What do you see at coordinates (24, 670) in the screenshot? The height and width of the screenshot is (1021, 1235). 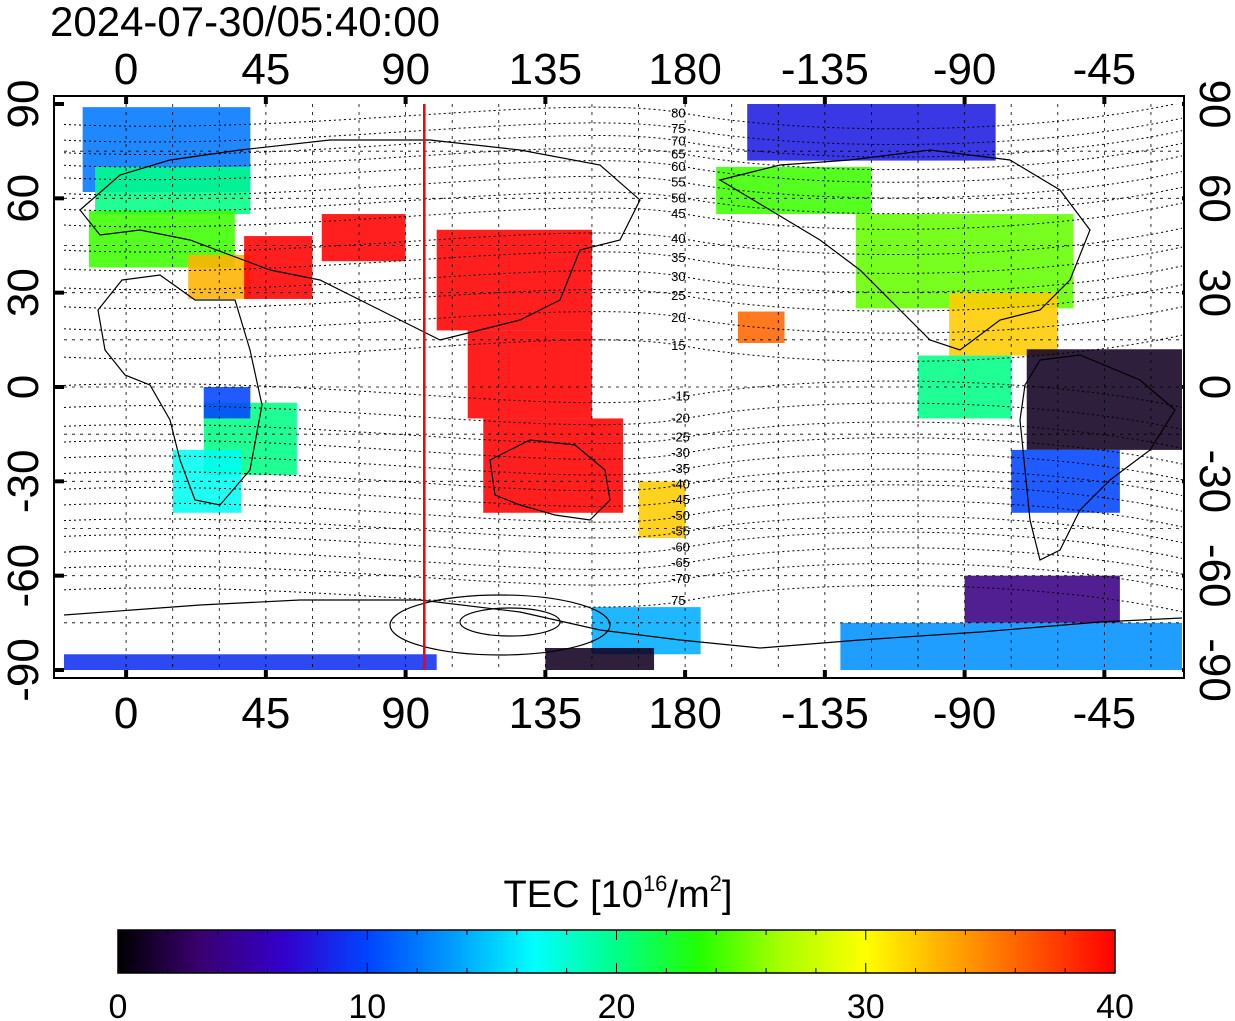 I see `y-tick-label-left: -90` at bounding box center [24, 670].